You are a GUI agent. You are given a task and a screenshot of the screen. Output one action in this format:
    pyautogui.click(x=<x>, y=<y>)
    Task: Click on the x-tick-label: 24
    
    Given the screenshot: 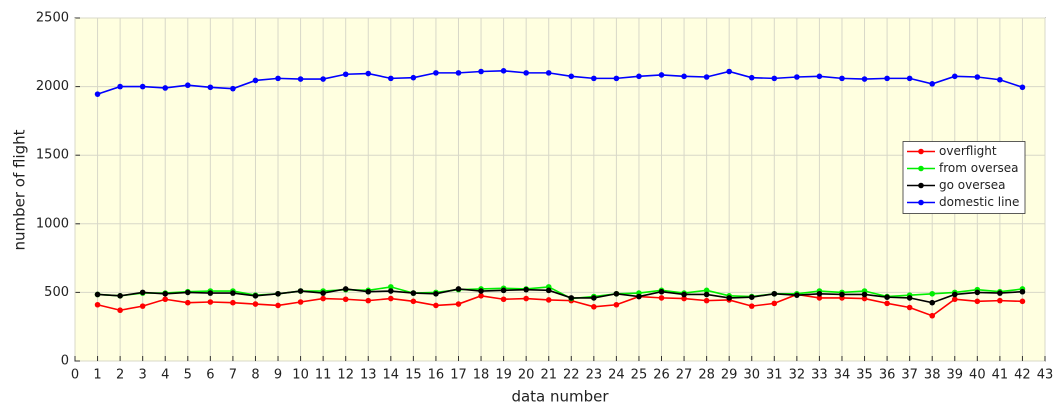 What is the action you would take?
    pyautogui.click(x=616, y=375)
    